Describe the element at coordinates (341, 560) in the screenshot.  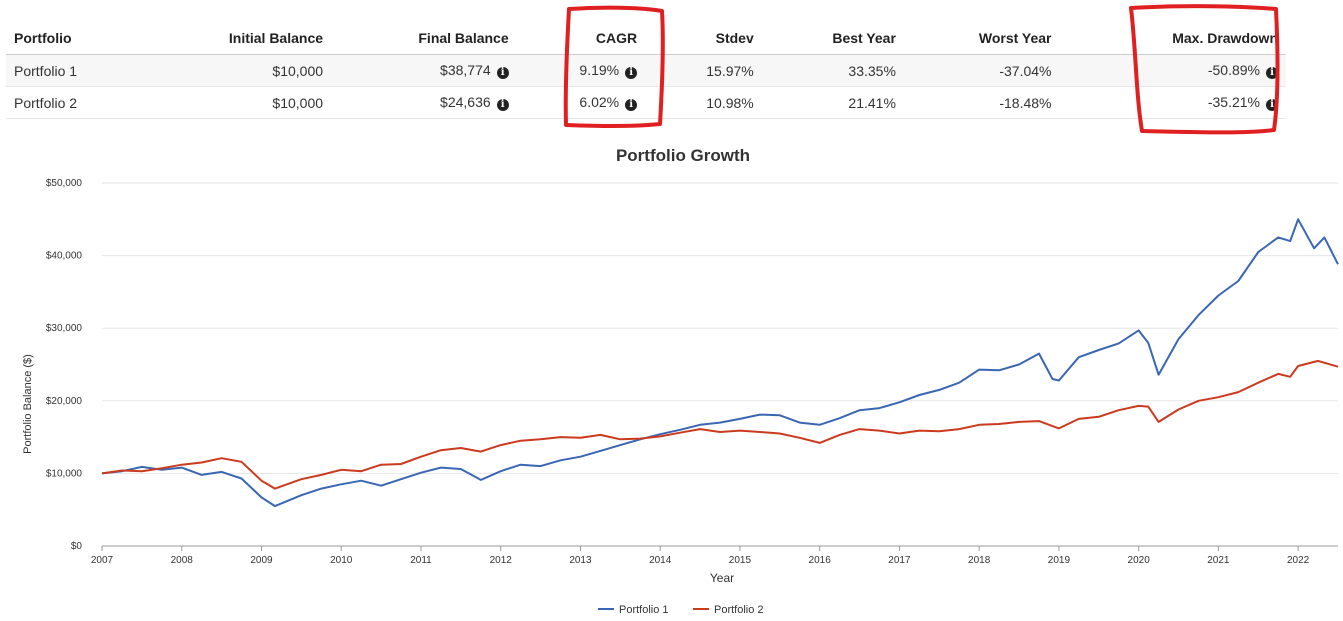
I see `x-tick-label: 2010` at that location.